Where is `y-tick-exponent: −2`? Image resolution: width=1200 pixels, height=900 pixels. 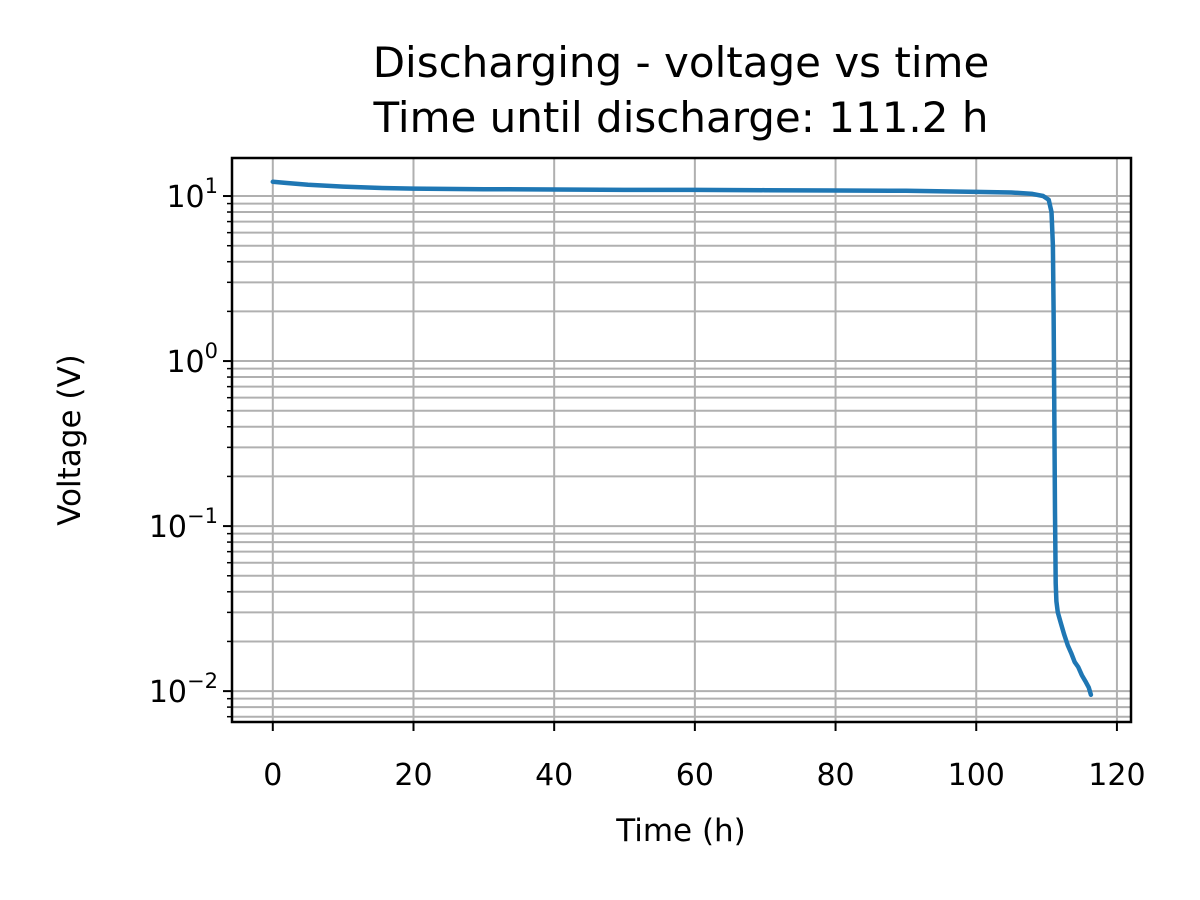 y-tick-exponent: −2 is located at coordinates (202, 681).